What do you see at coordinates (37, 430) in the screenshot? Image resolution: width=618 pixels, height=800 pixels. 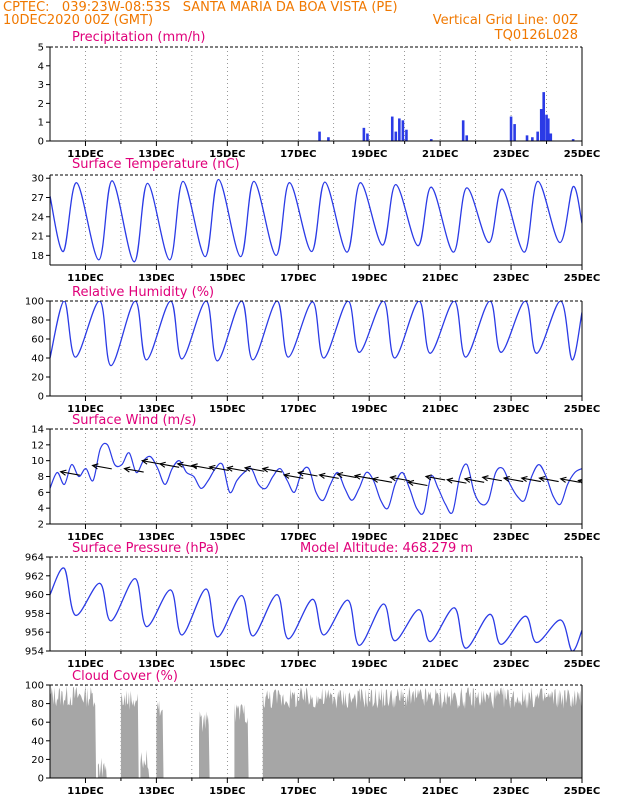 I see `wind-ytick-label: 14` at bounding box center [37, 430].